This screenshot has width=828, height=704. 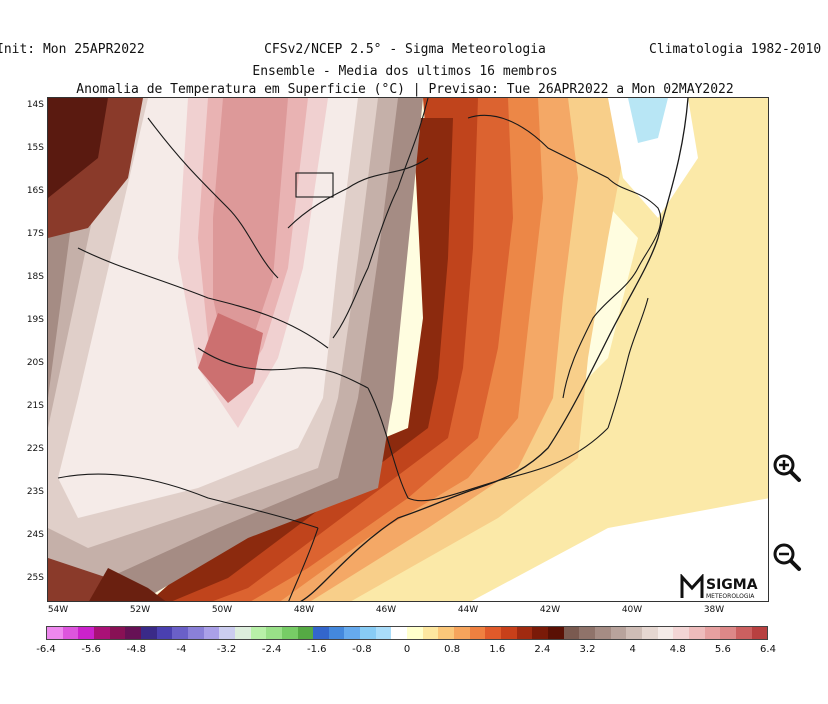 I want to click on lon-label-44w: 44W, so click(x=468, y=610).